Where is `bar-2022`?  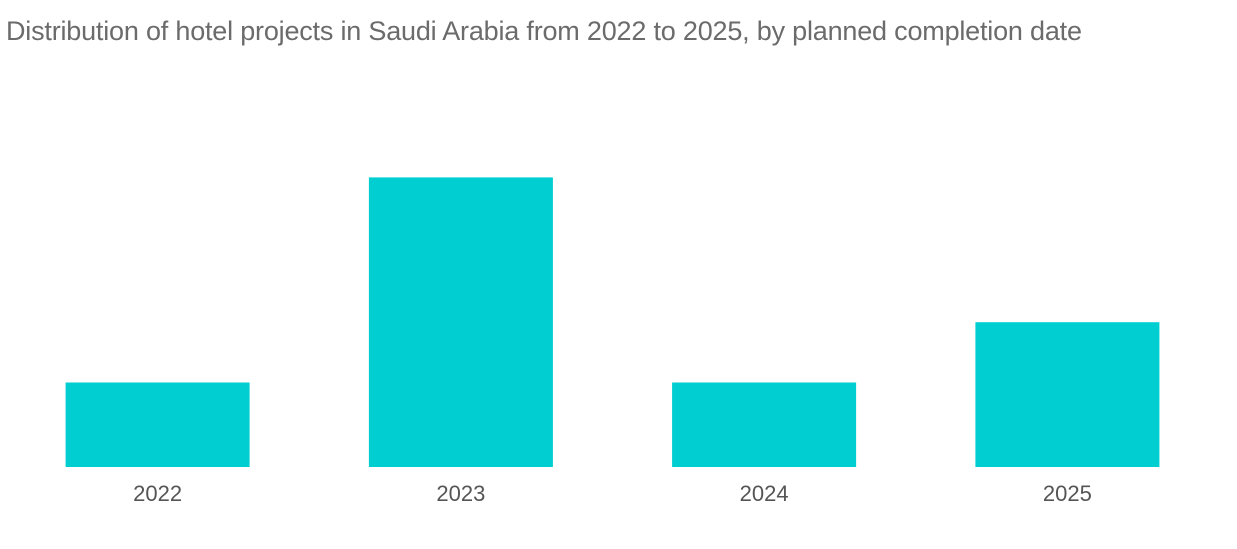 bar-2022 is located at coordinates (157, 424).